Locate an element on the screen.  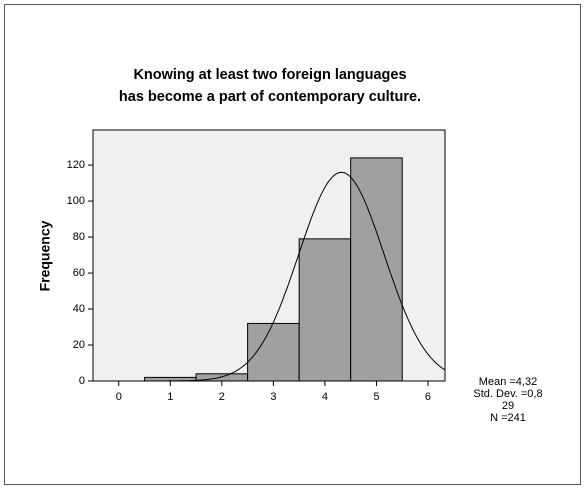
y-tick-label: 120 is located at coordinates (76, 165).